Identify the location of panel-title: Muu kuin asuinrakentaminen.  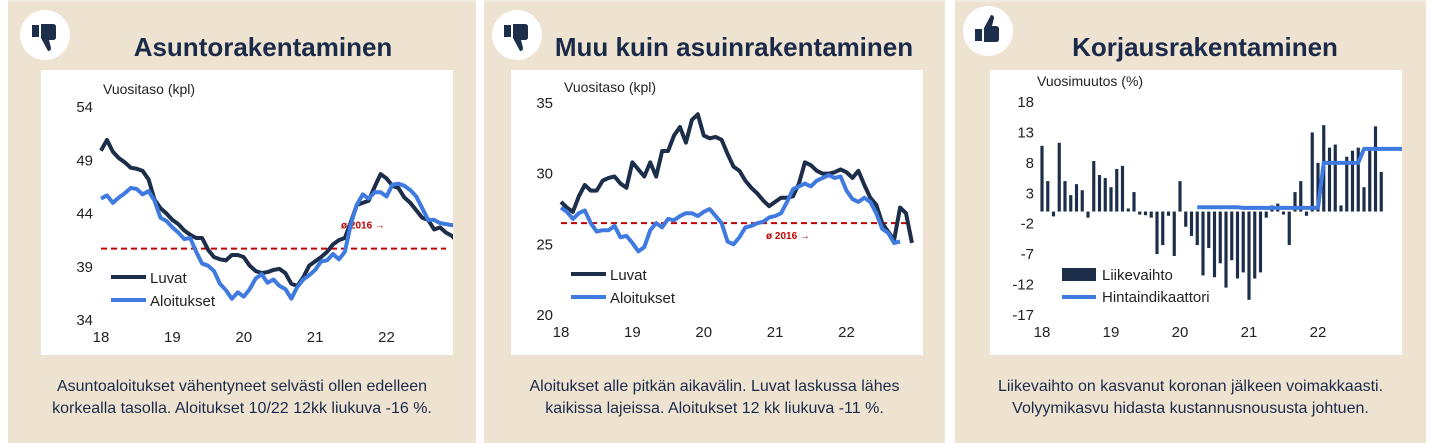
(734, 47).